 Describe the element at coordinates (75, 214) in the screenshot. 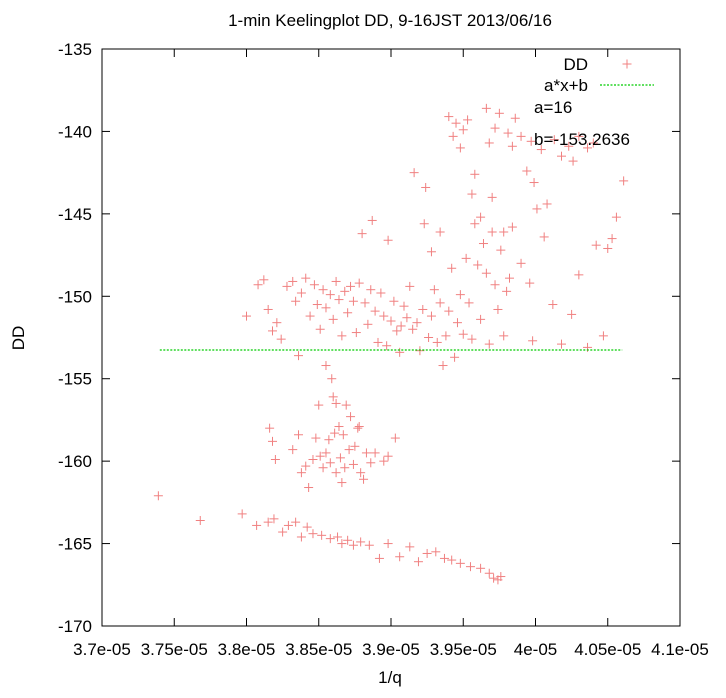

I see `y-tick-label: -145` at that location.